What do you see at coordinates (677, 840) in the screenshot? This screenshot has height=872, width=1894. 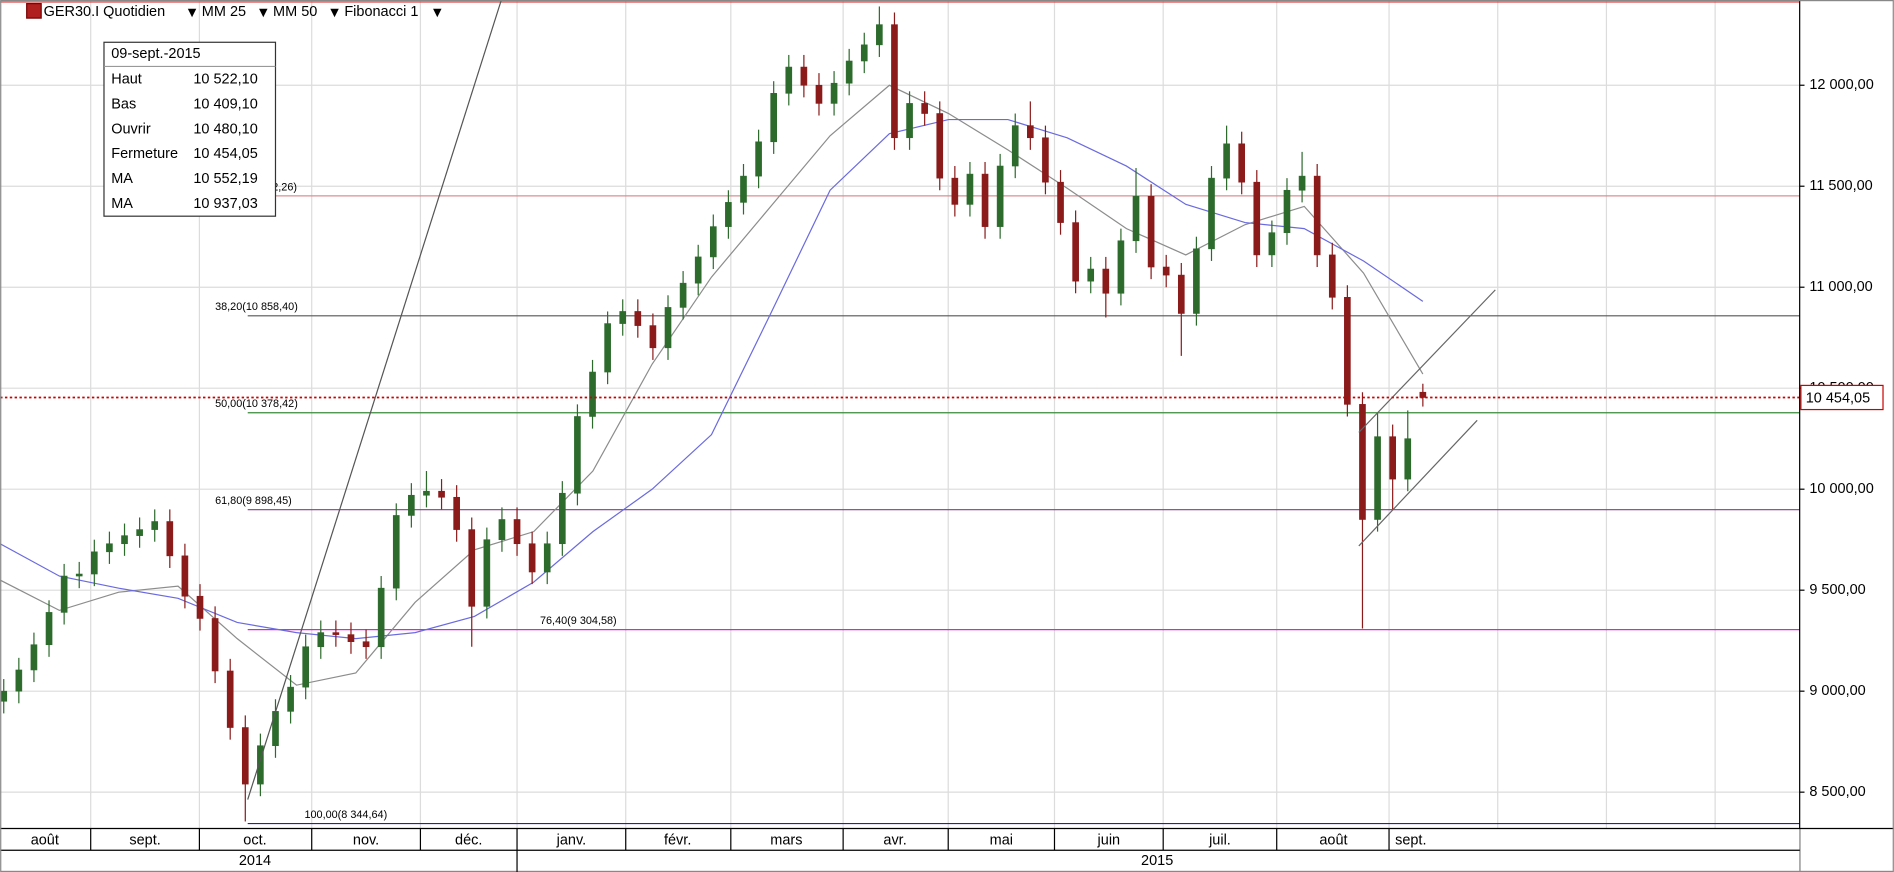 I see `x-tick-label: févr.` at bounding box center [677, 840].